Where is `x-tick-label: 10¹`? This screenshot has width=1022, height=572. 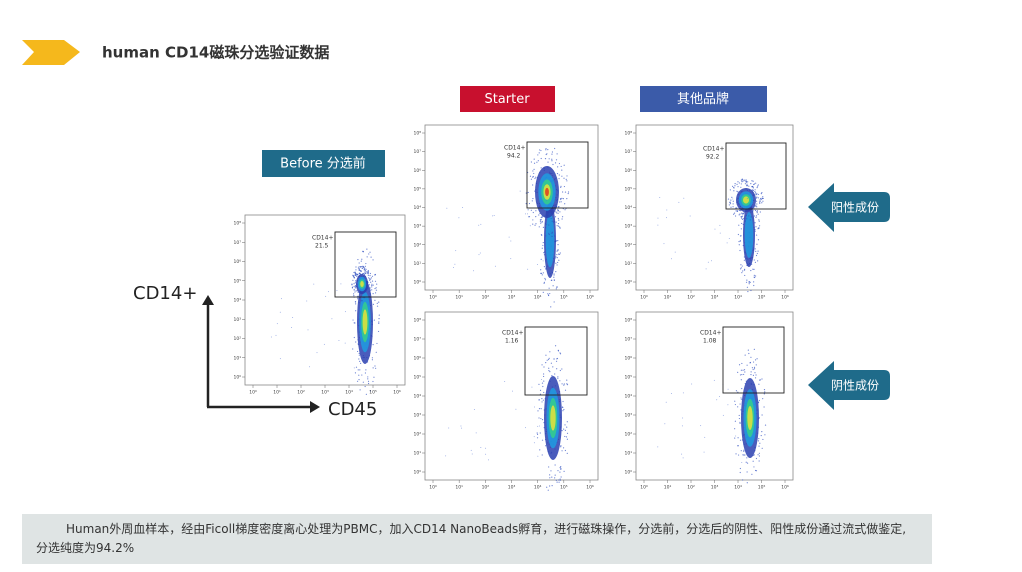
x-tick-label: 10¹ is located at coordinates (668, 298).